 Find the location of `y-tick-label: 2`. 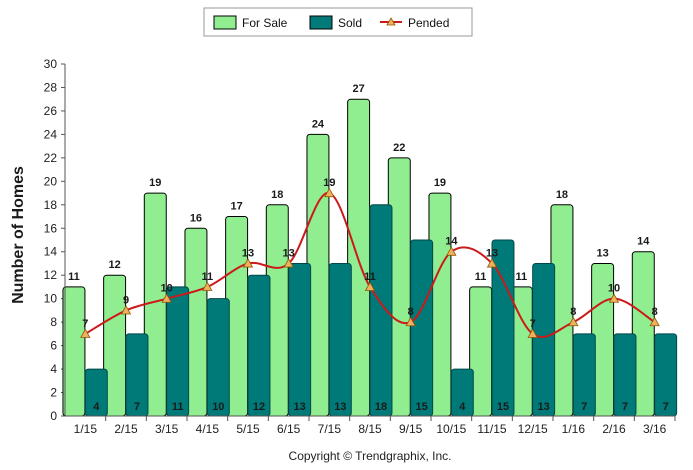

y-tick-label: 2 is located at coordinates (53, 393).